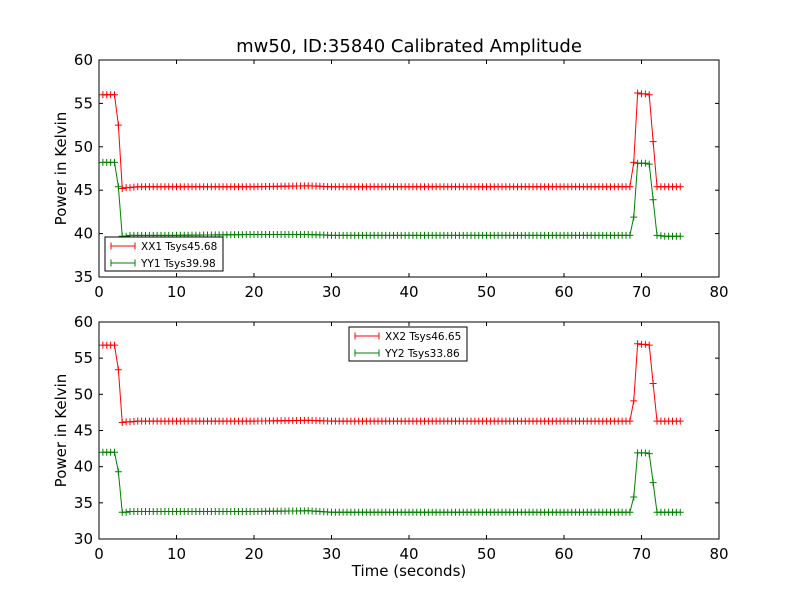 This screenshot has height=600, width=800. What do you see at coordinates (423, 337) in the screenshot?
I see `legend-label: XX2 Tsys46.65` at bounding box center [423, 337].